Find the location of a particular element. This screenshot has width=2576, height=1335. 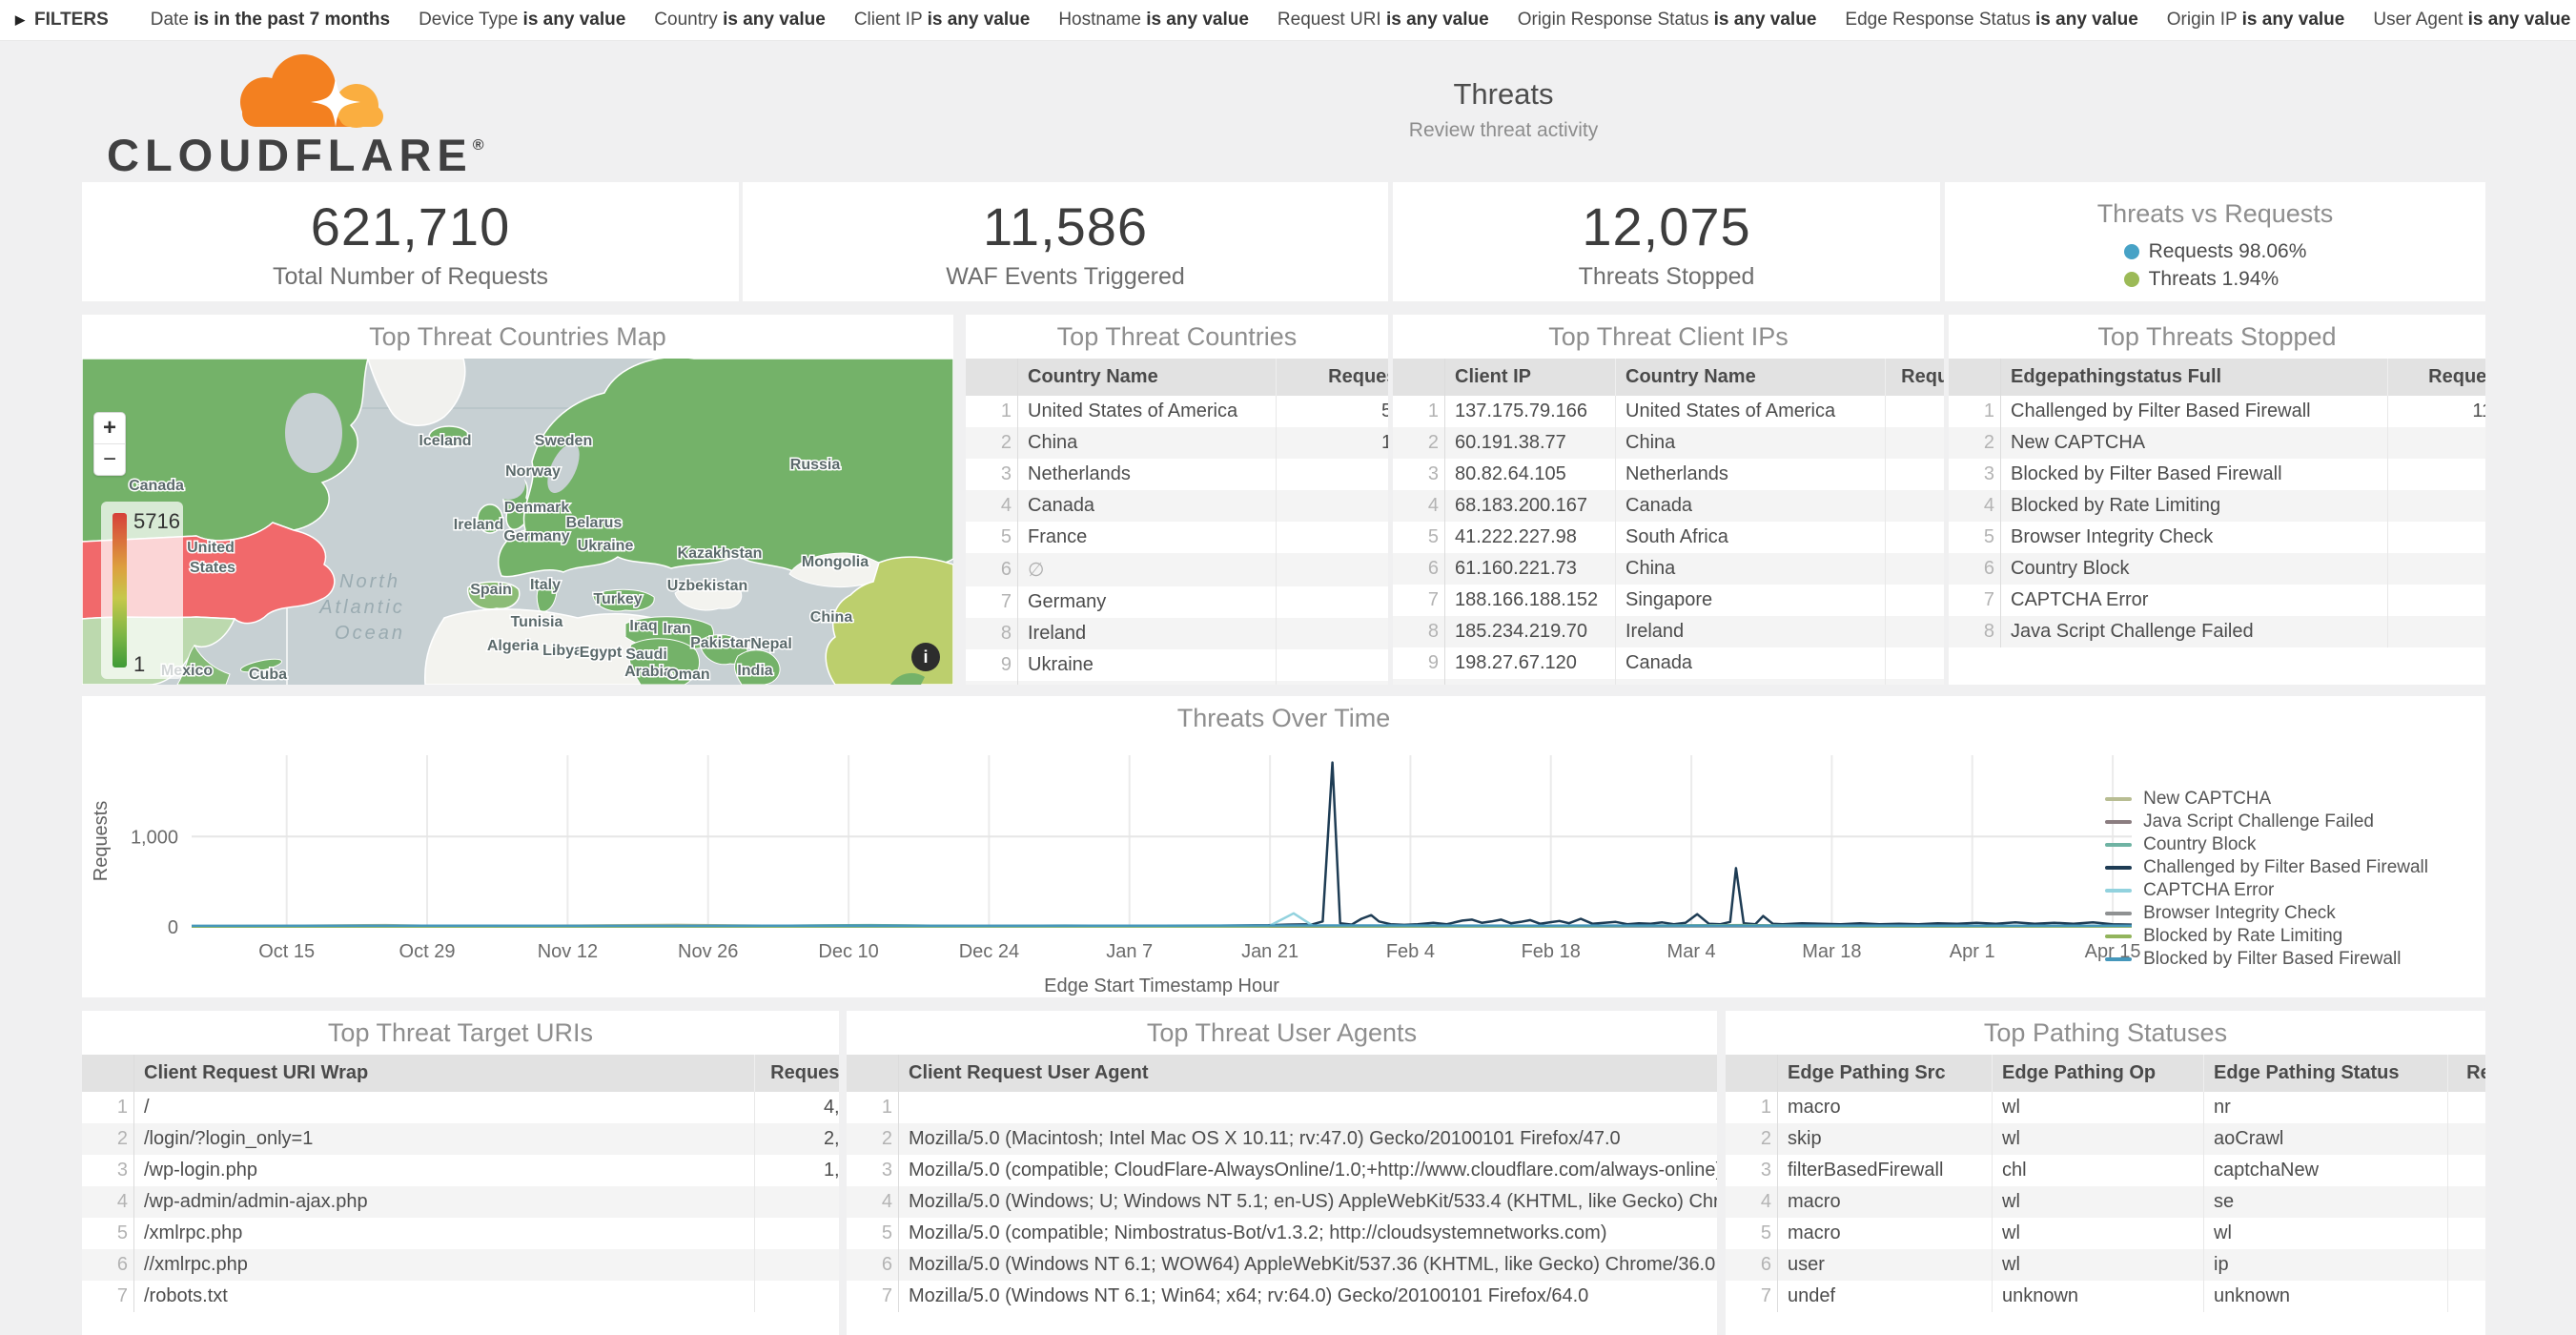

cell: 169 is located at coordinates (1332, 665).